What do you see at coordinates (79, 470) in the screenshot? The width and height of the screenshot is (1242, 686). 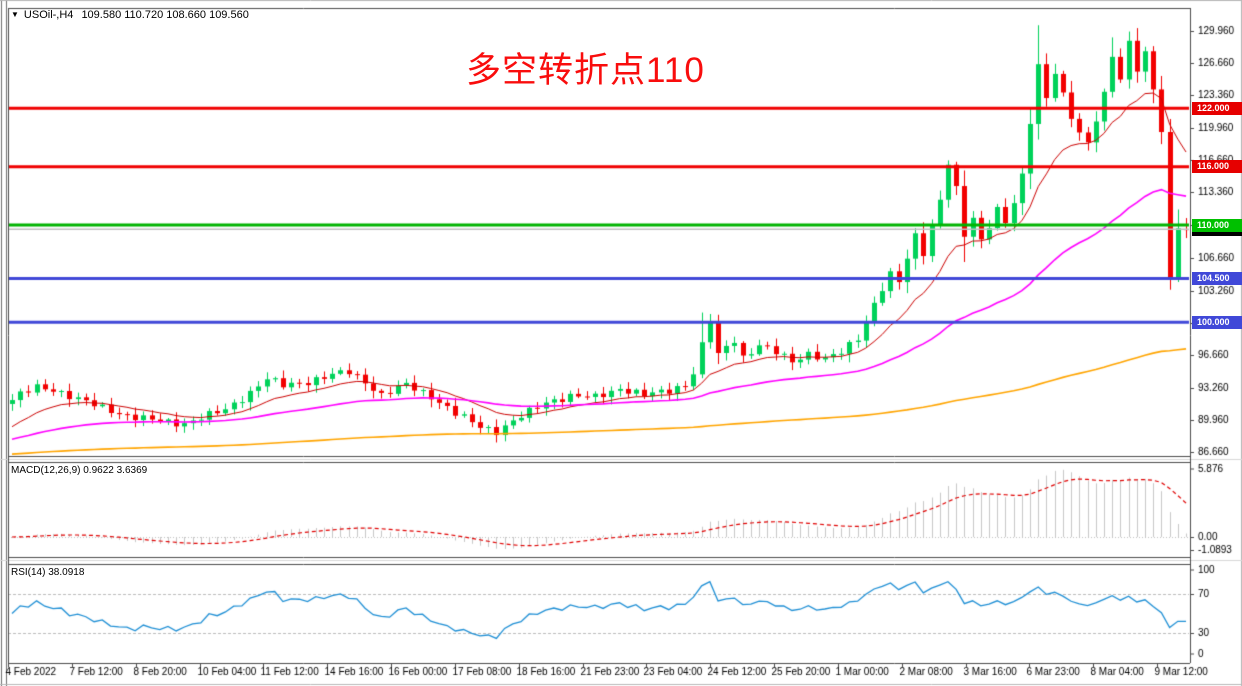 I see `macd-indicator-label: MACD(12,26,9) 0.9622 3.6369` at bounding box center [79, 470].